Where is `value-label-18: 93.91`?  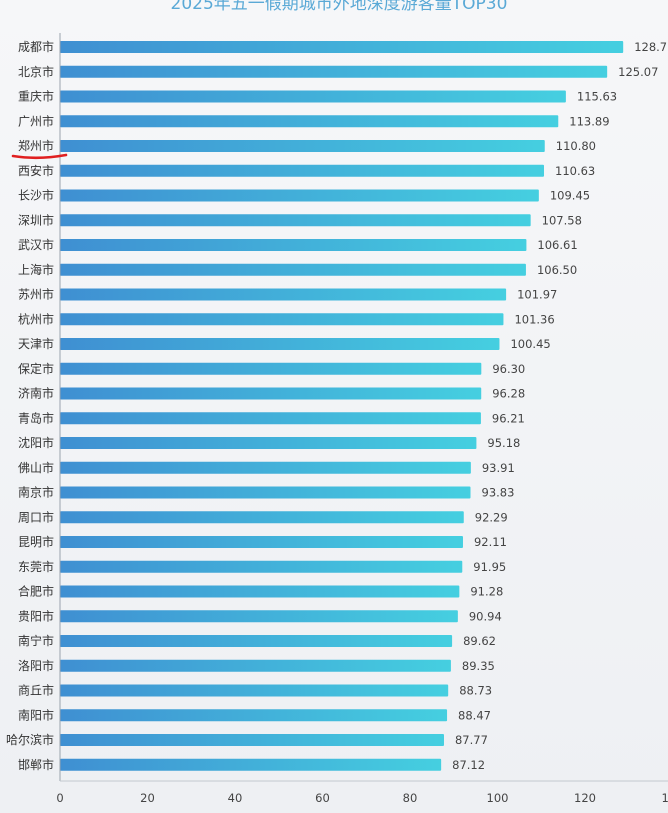 value-label-18: 93.91 is located at coordinates (498, 468).